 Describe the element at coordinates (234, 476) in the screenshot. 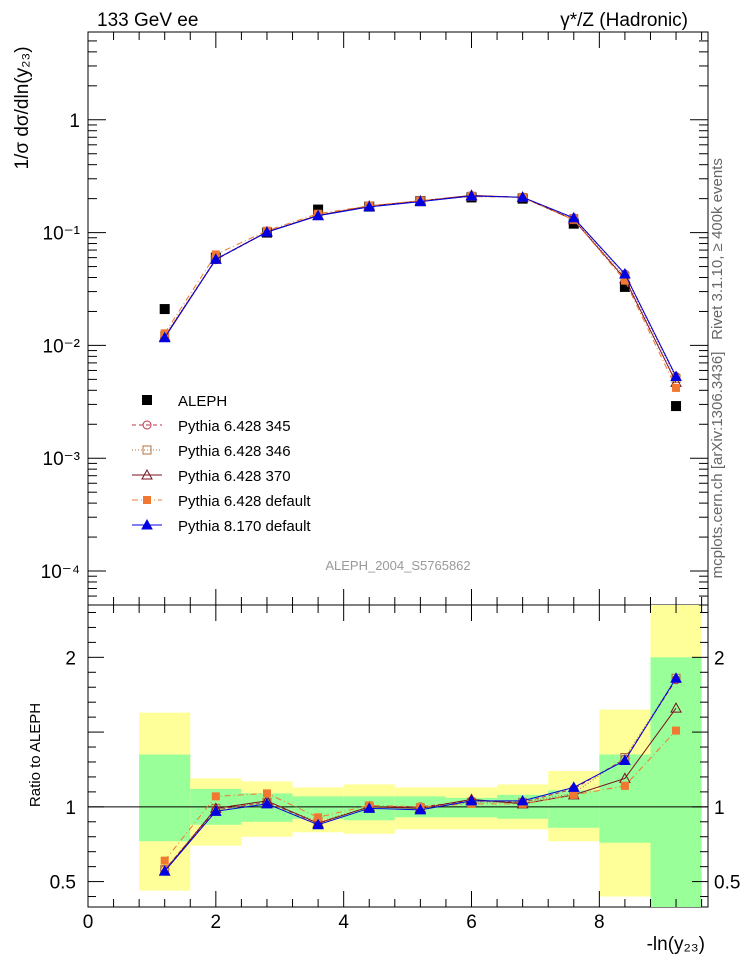

I see `legend-label: Pythia 6.428 370` at that location.